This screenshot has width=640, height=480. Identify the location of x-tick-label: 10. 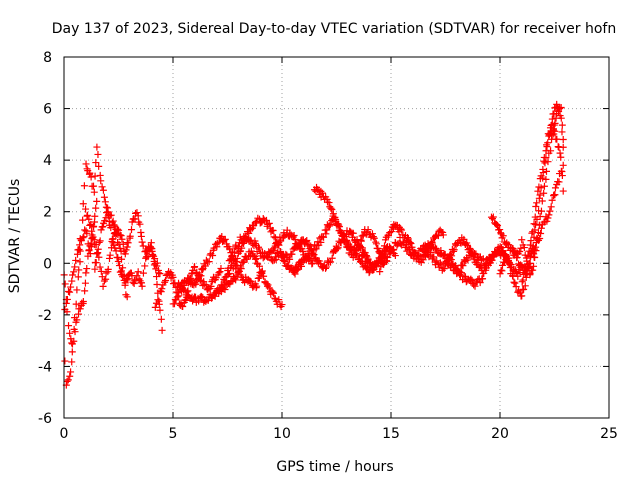
(282, 434).